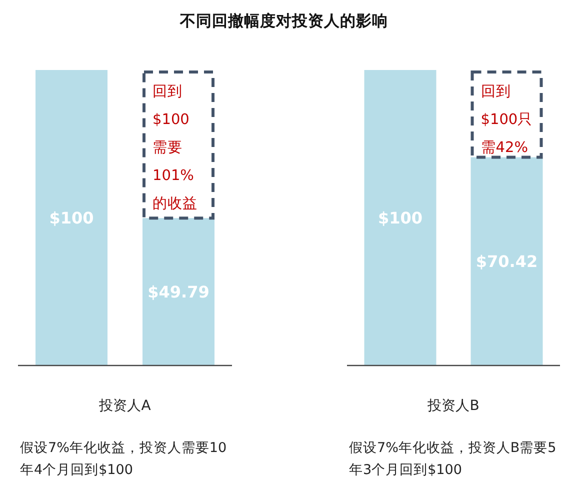  Describe the element at coordinates (179, 292) in the screenshot. I see `data-label: $49.79` at that location.